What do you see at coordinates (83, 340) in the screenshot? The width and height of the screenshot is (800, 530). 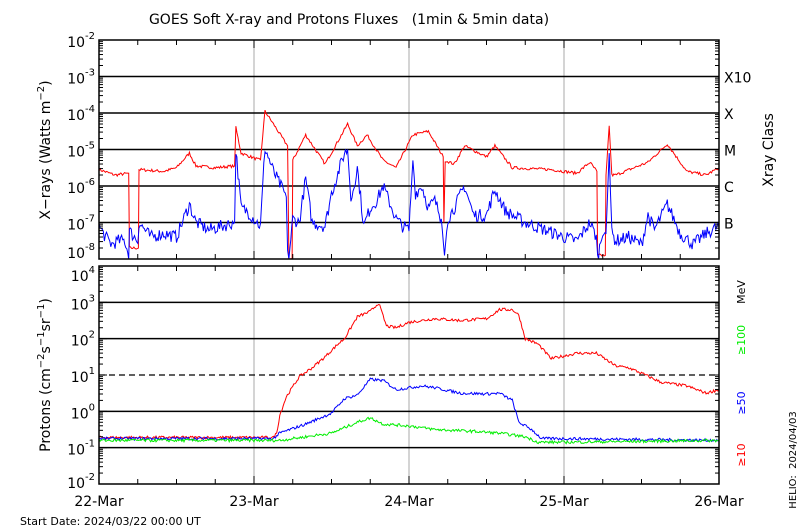 I see `y-tick-label: 10²` at bounding box center [83, 340].